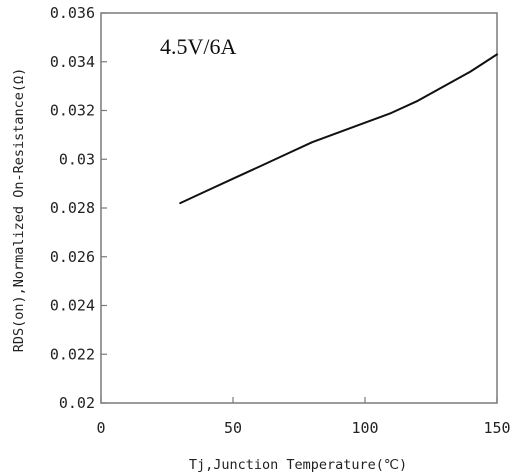 This screenshot has width=514, height=475. What do you see at coordinates (72, 111) in the screenshot?
I see `y-tick-label: 0.032` at bounding box center [72, 111].